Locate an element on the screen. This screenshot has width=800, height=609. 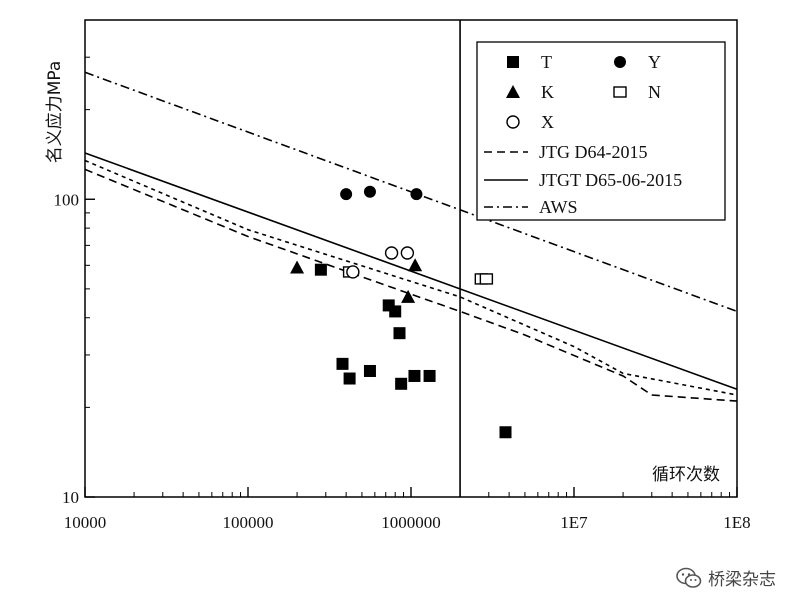
x-axis-title: 循环次数 is located at coordinates (686, 475).